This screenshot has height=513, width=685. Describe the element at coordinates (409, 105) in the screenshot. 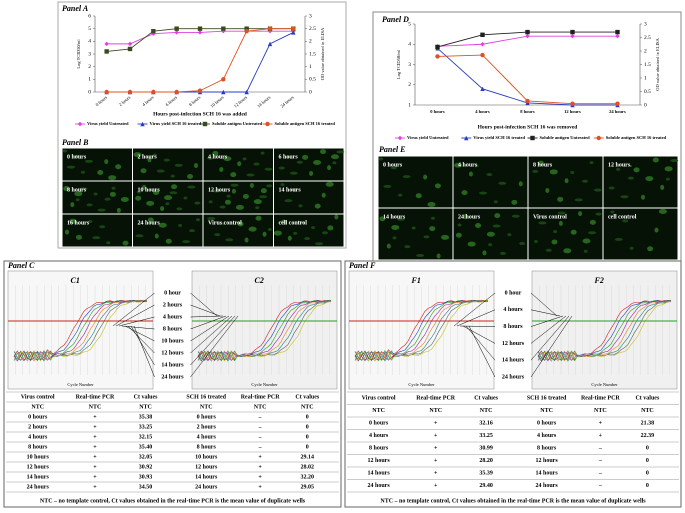

I see `y-tick-label: 1` at that location.